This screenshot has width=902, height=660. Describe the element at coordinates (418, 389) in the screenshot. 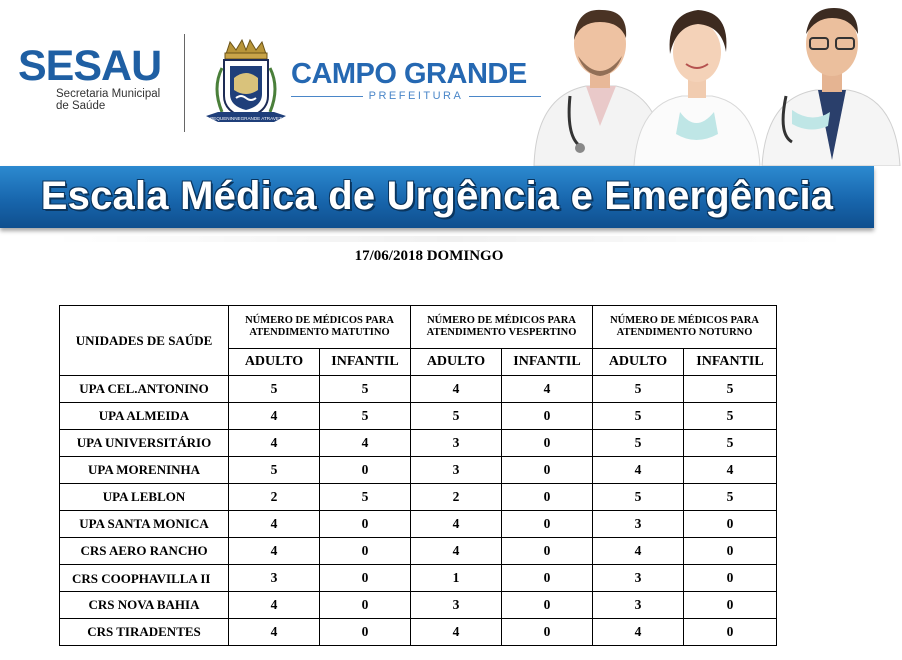

I see `table-row: UPA CEL.ANTONINO 5 5 4 4 5 5` at that location.